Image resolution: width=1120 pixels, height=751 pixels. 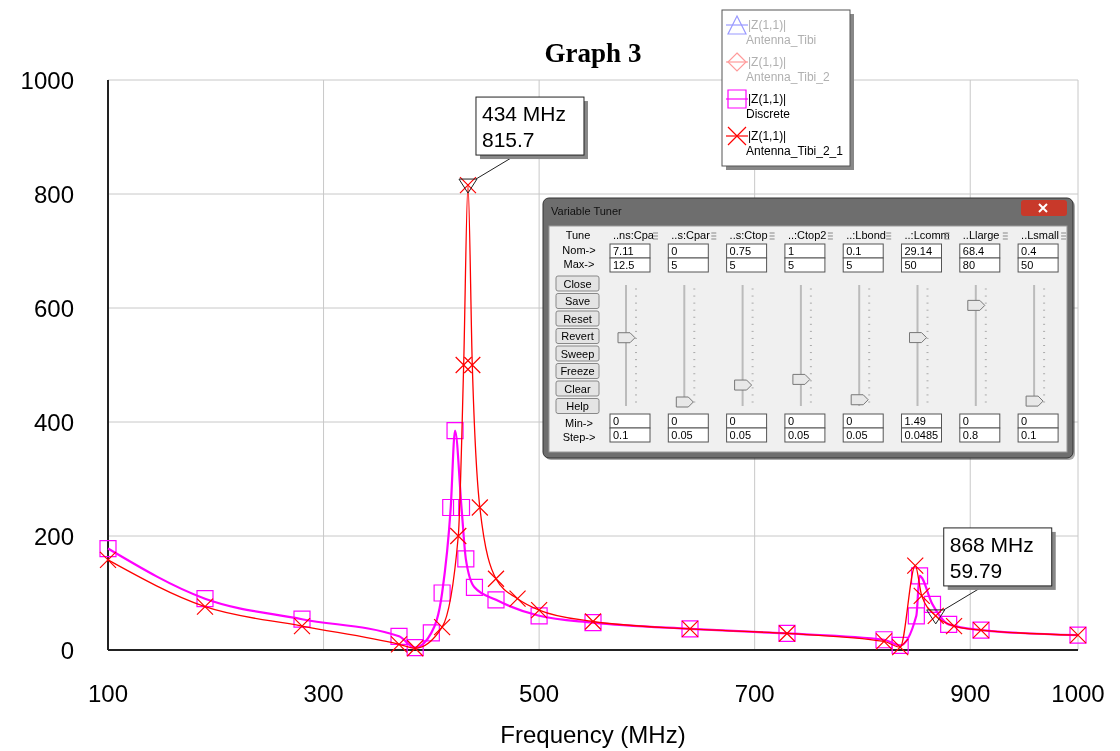 I want to click on annotation: ..s:Cpar, so click(x=691, y=235).